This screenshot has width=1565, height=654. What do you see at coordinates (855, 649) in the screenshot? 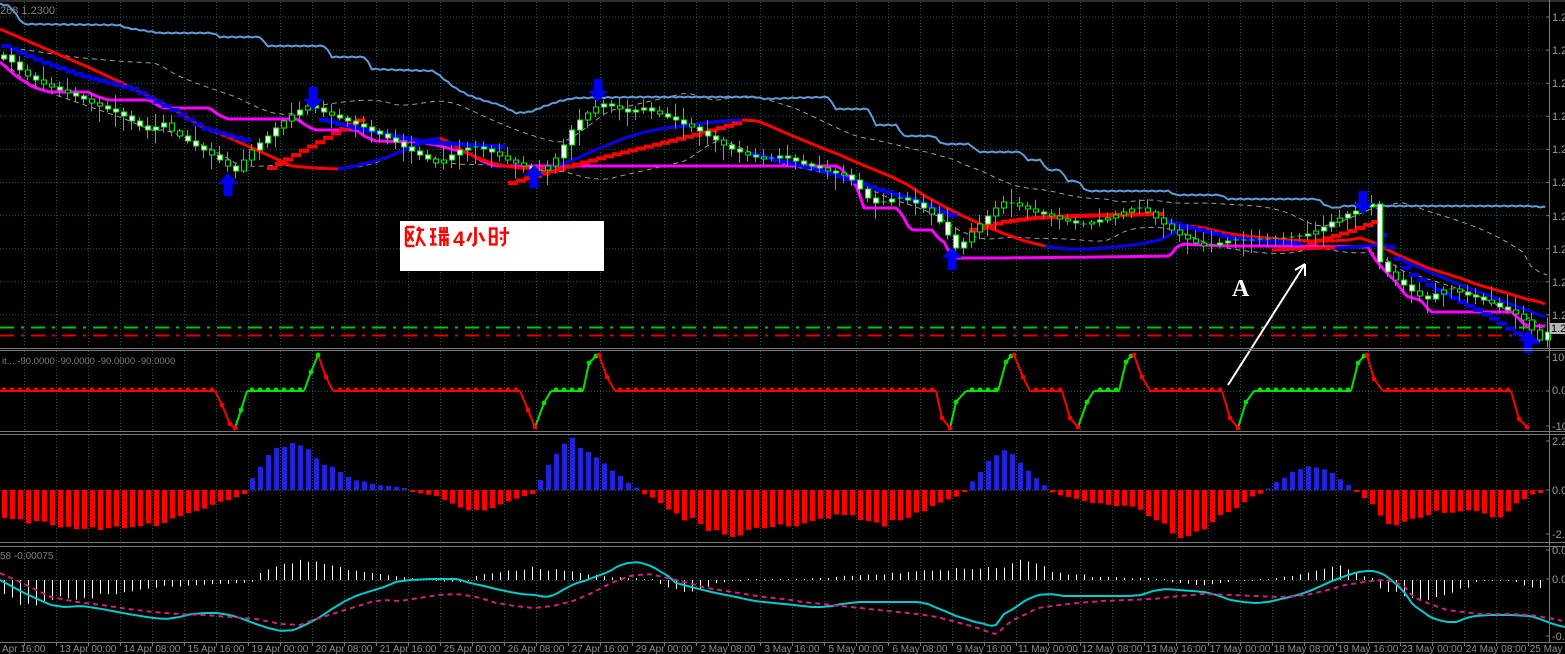
I see `svg-text: 5 May 00:00` at bounding box center [855, 649].